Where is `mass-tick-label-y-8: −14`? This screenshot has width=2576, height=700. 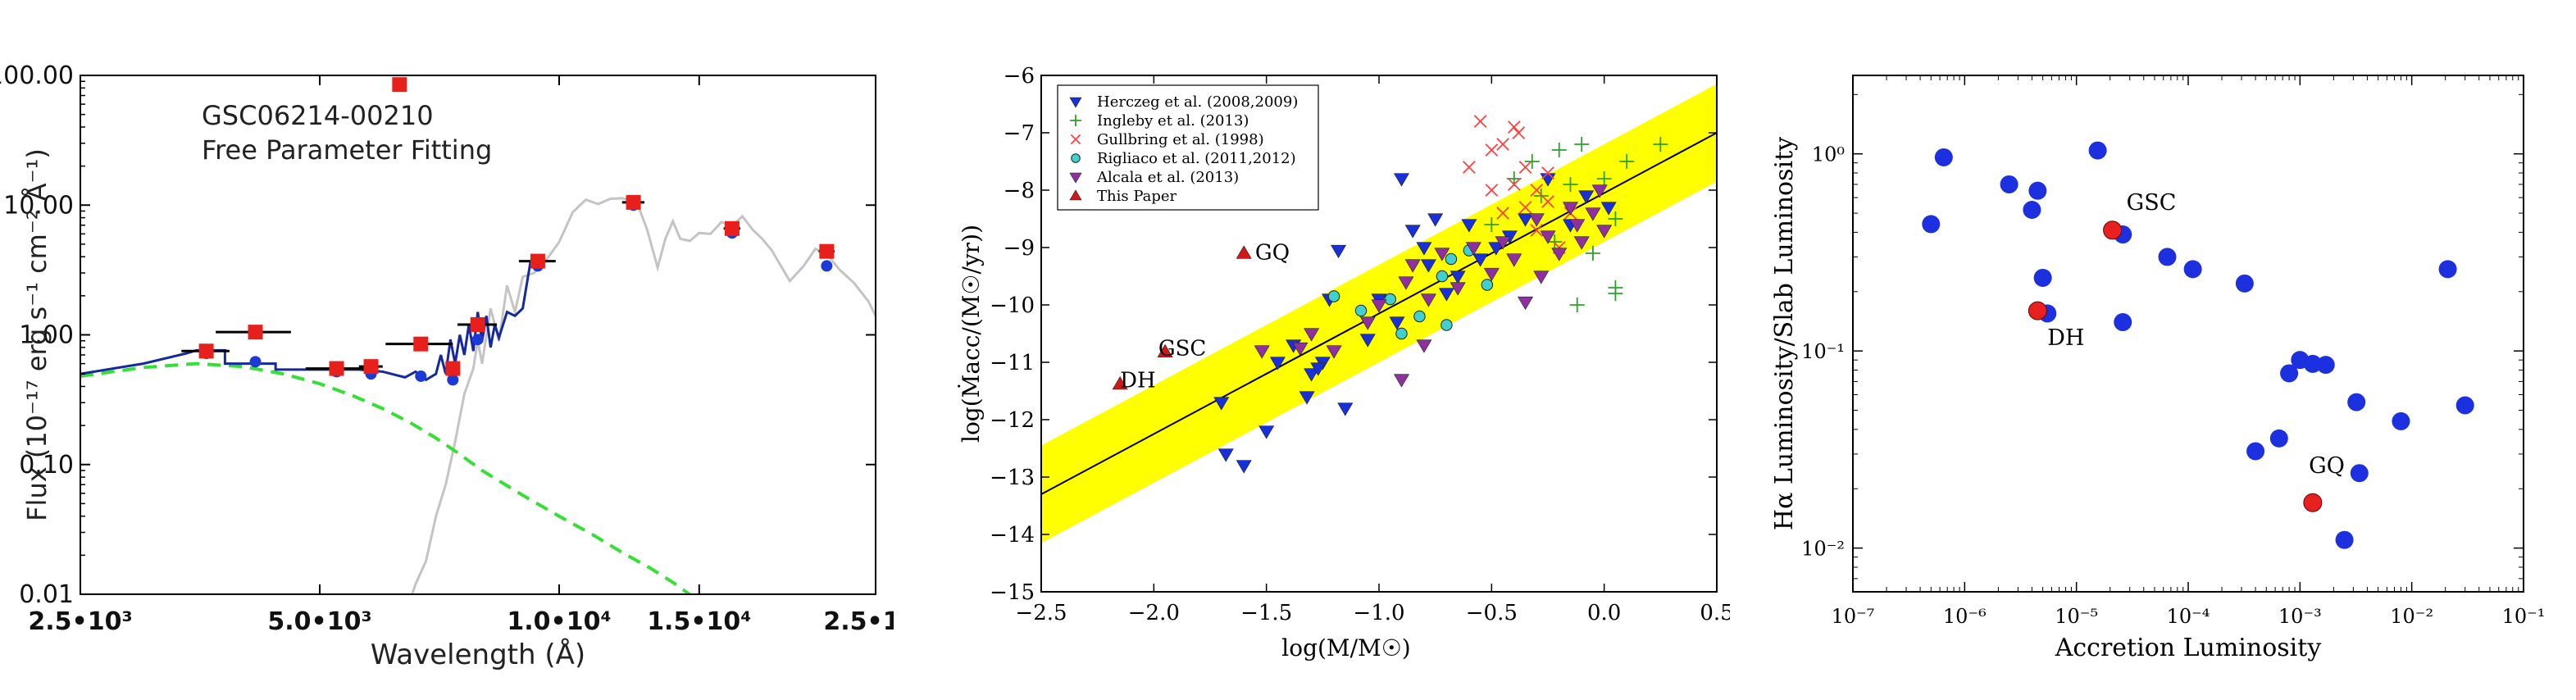
mass-tick-label-y-8: −14 is located at coordinates (1012, 535).